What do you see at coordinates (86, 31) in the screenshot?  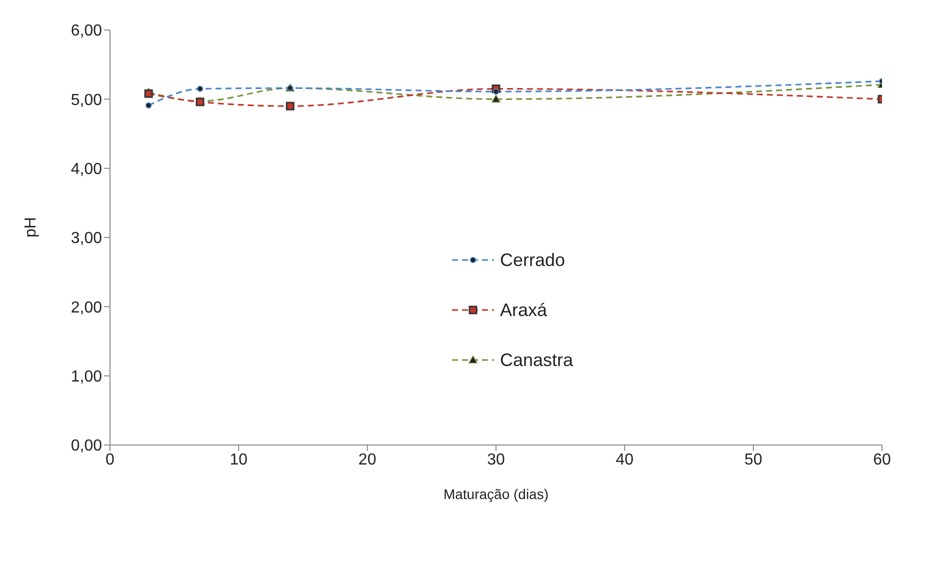 I see `y-tick-label: 6,00` at bounding box center [86, 31].